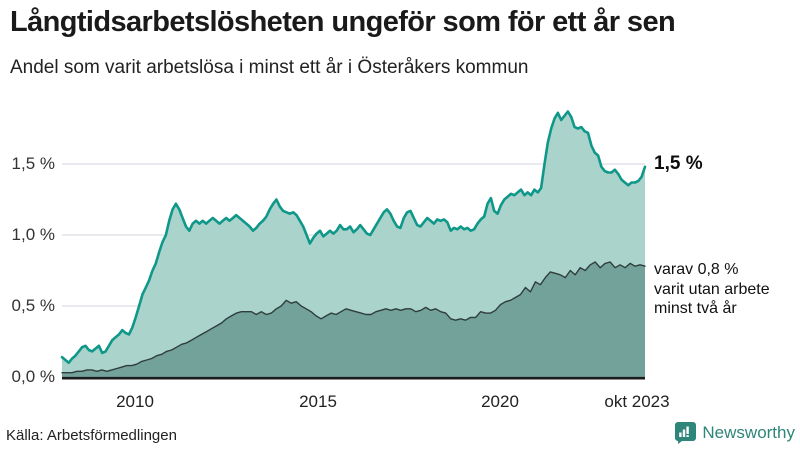 This screenshot has height=450, width=800. What do you see at coordinates (686, 433) in the screenshot?
I see `newsworthy-logo-icon` at bounding box center [686, 433].